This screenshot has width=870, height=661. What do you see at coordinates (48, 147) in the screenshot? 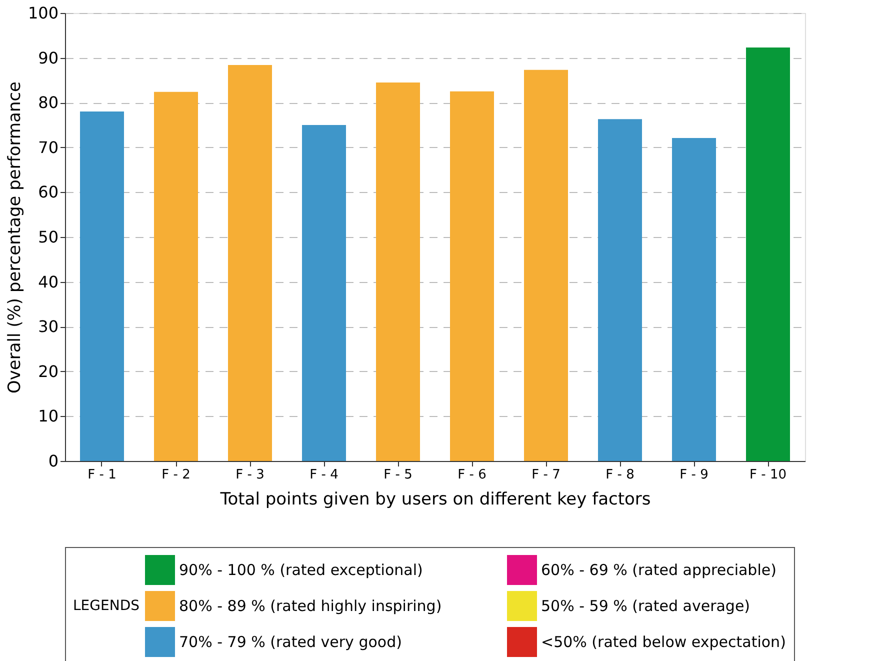
I see `y-tick-label: 70` at bounding box center [48, 147].